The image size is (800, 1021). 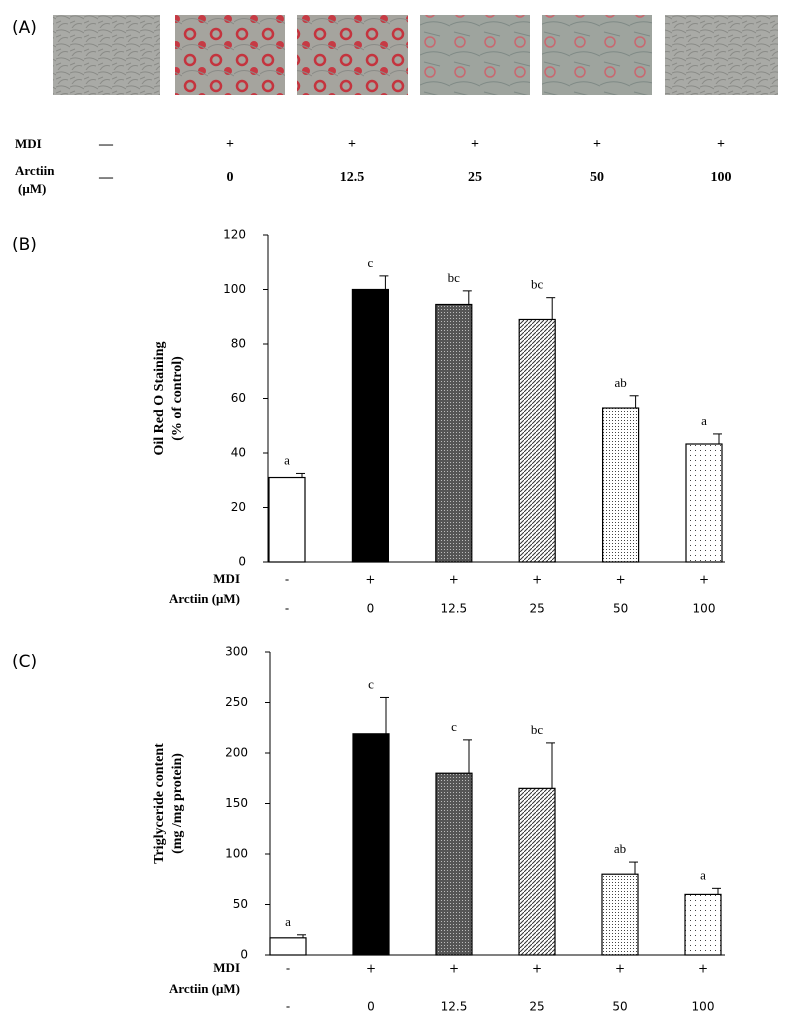 What do you see at coordinates (238, 344) in the screenshot?
I see `y-tick-label: 80` at bounding box center [238, 344].